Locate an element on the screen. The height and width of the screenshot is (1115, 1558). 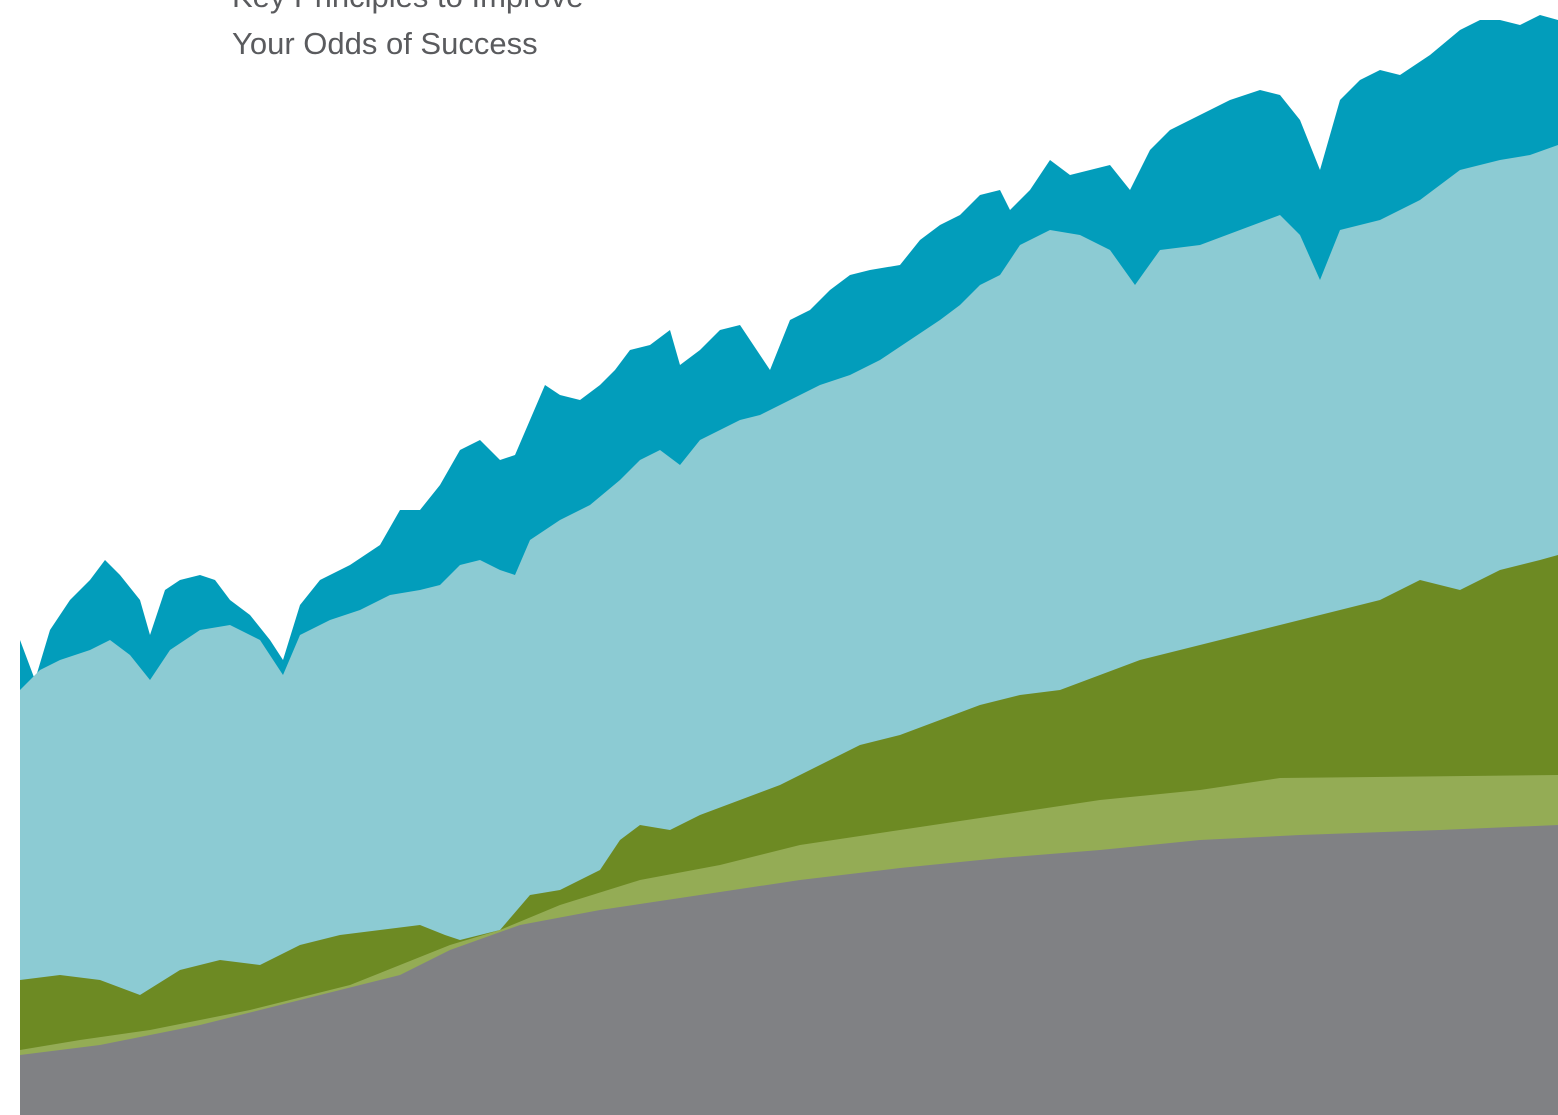
title-line: Your Odds of Success is located at coordinates (385, 43).